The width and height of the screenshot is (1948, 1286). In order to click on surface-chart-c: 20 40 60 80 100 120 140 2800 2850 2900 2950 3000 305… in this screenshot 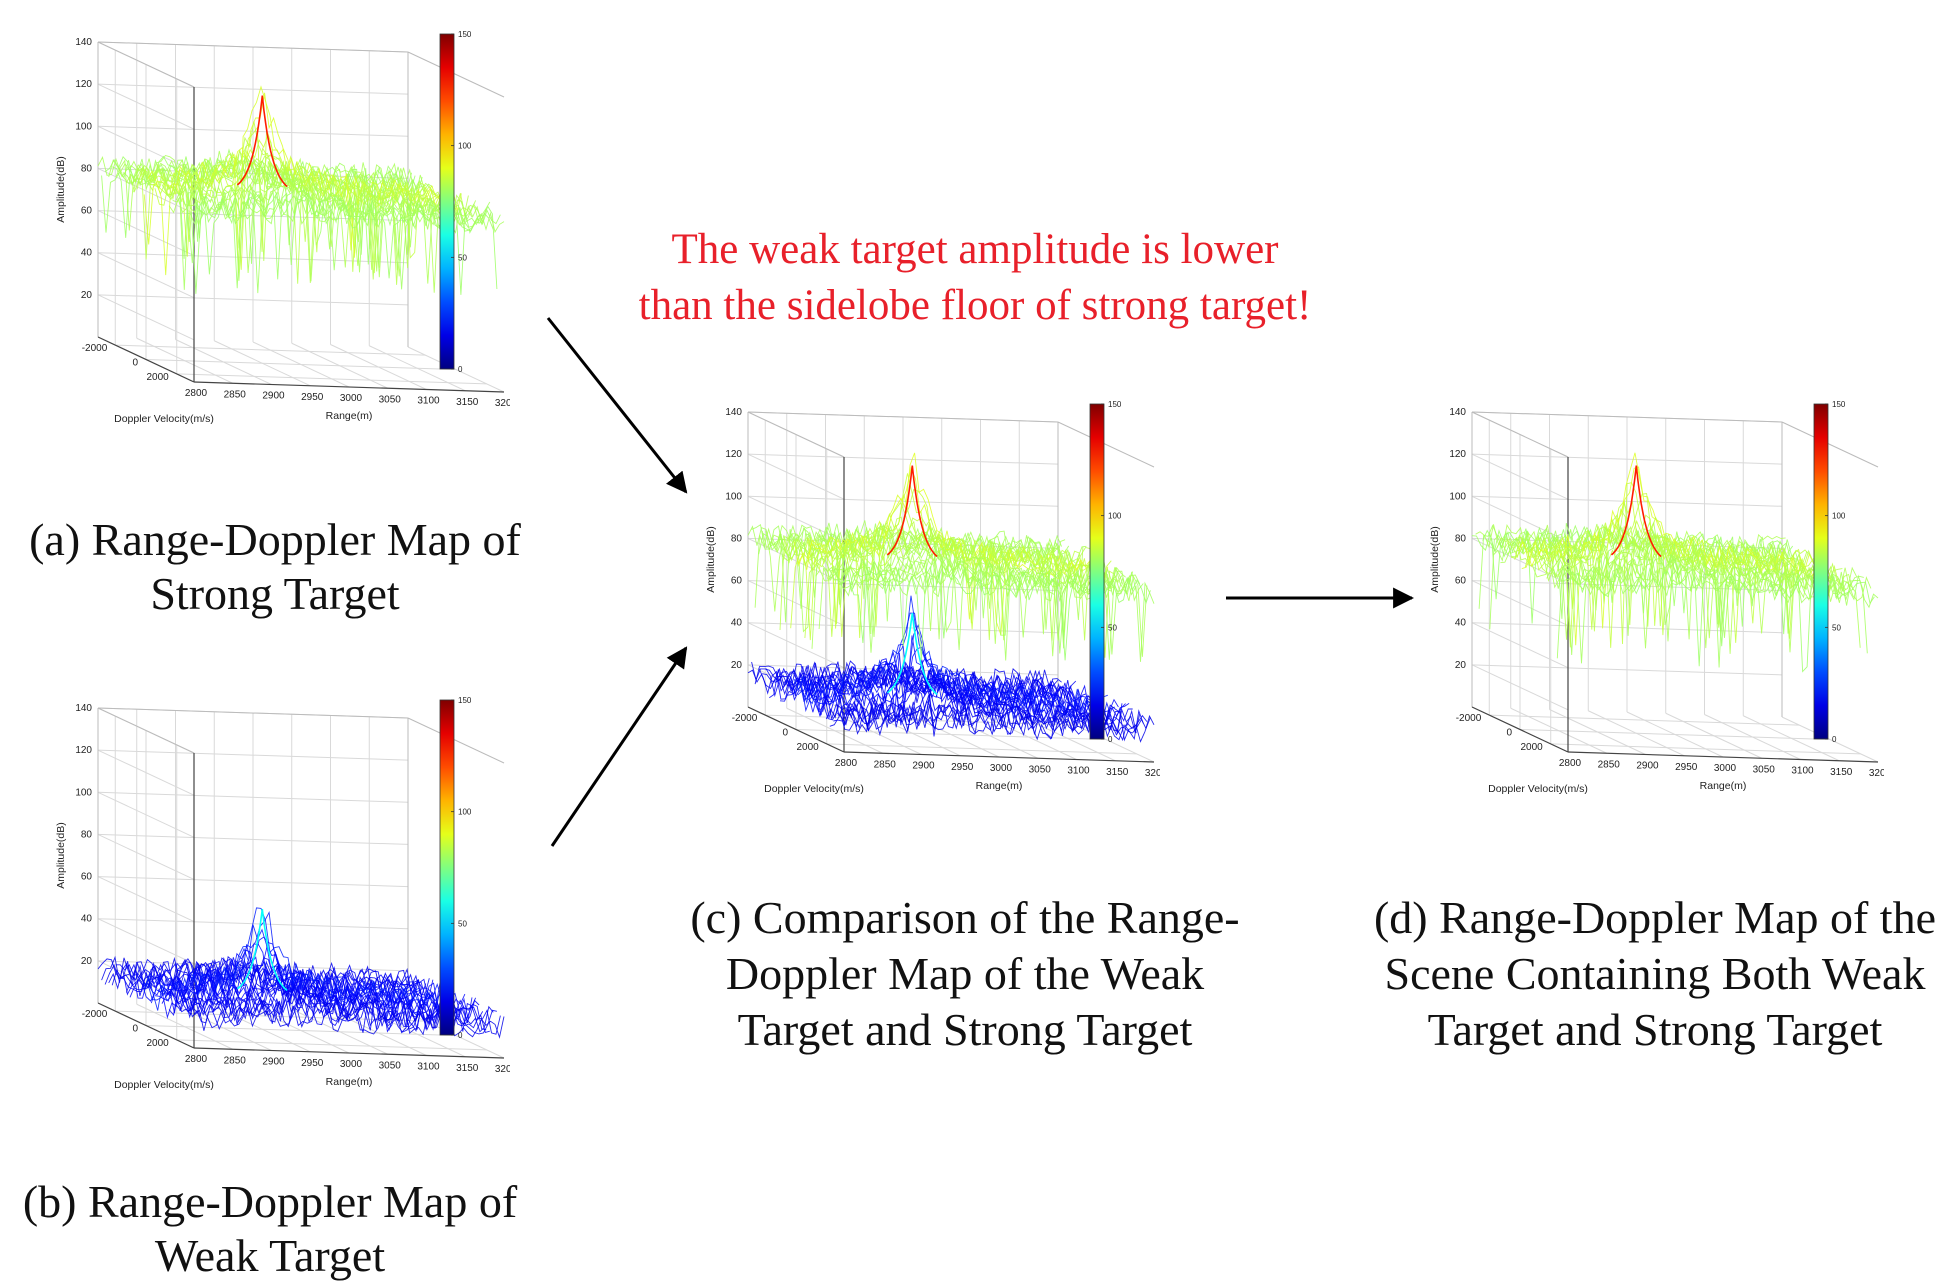, I will do `click(932, 597)`.